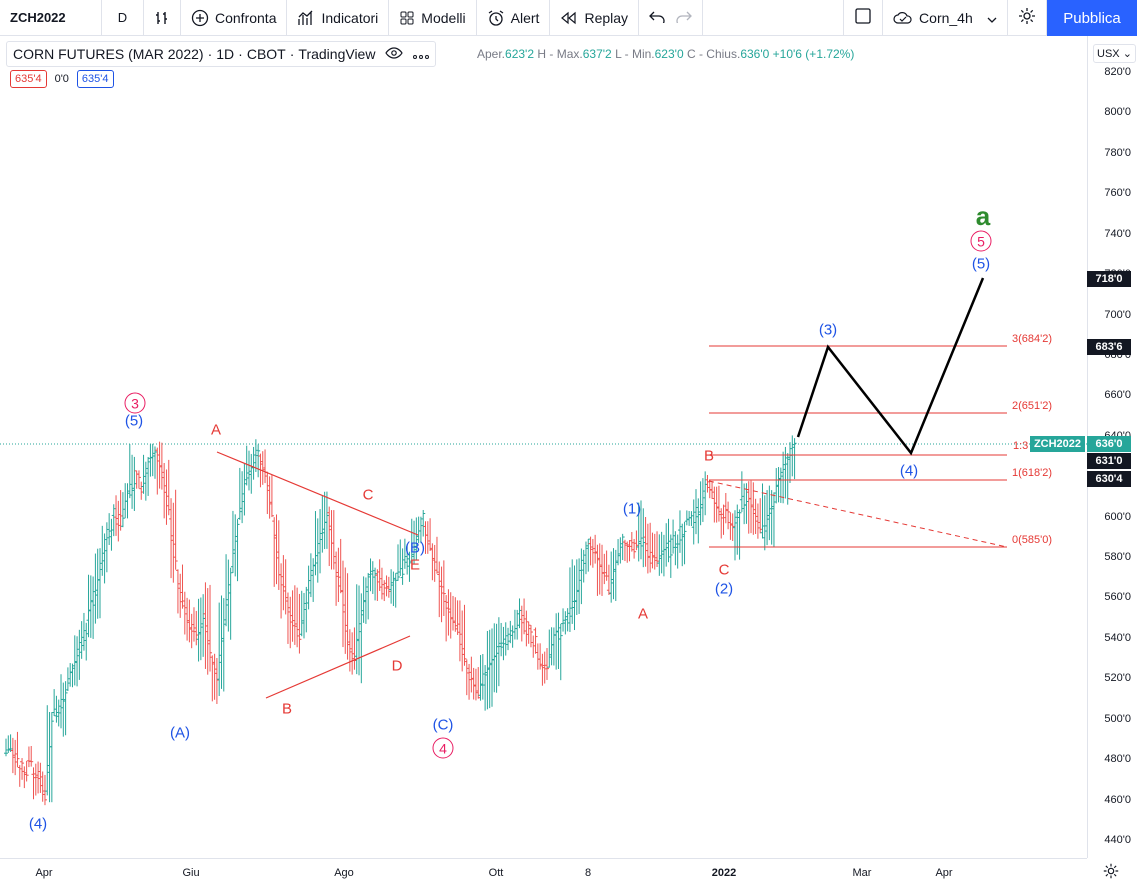 The image size is (1137, 889). I want to click on legend-title: CORN FUTURES (MAR 2022), so click(108, 54).